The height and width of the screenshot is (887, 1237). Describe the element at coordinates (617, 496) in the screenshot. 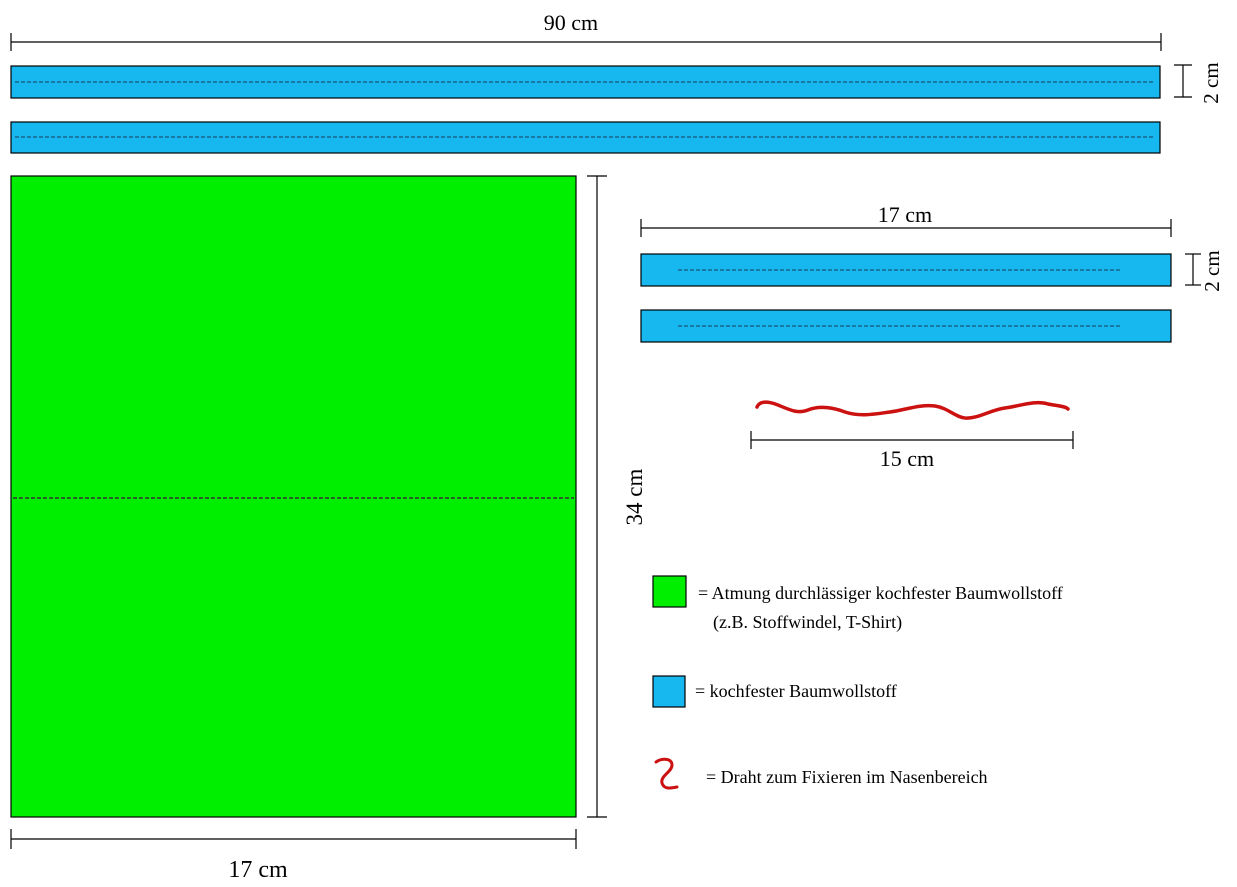

I see `fabric-height-dimension: 34 cm` at that location.